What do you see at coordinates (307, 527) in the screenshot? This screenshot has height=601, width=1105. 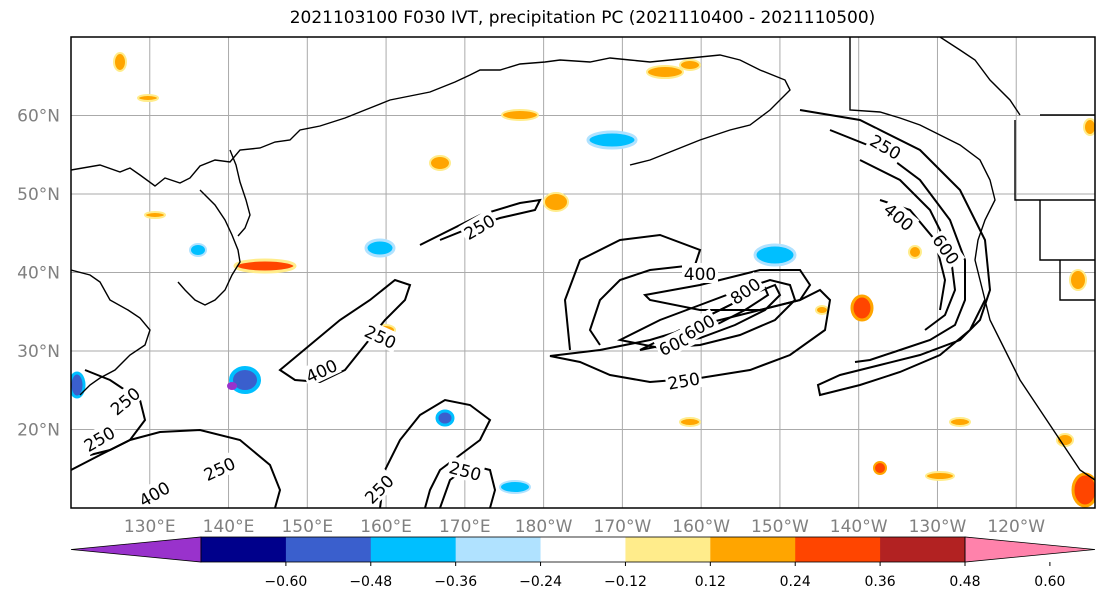 I see `lon-tick-label: 150°E` at bounding box center [307, 527].